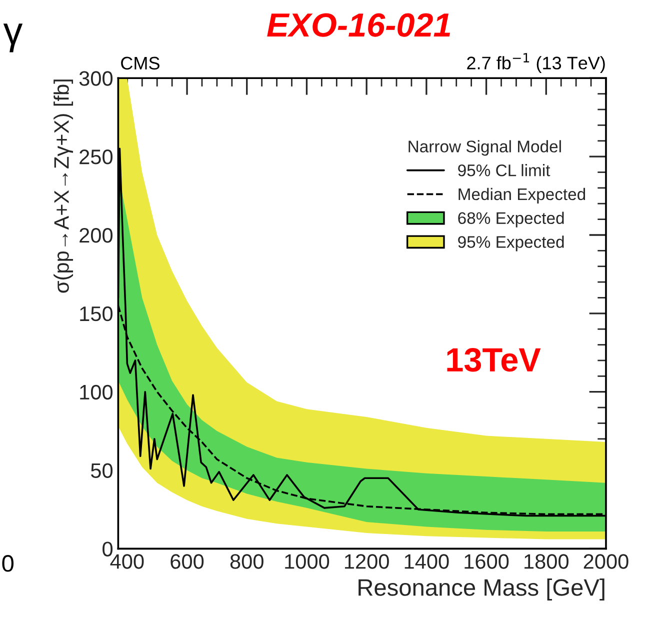 The width and height of the screenshot is (653, 620). What do you see at coordinates (484, 148) in the screenshot?
I see `legend-title: Narrow Signal Model` at bounding box center [484, 148].